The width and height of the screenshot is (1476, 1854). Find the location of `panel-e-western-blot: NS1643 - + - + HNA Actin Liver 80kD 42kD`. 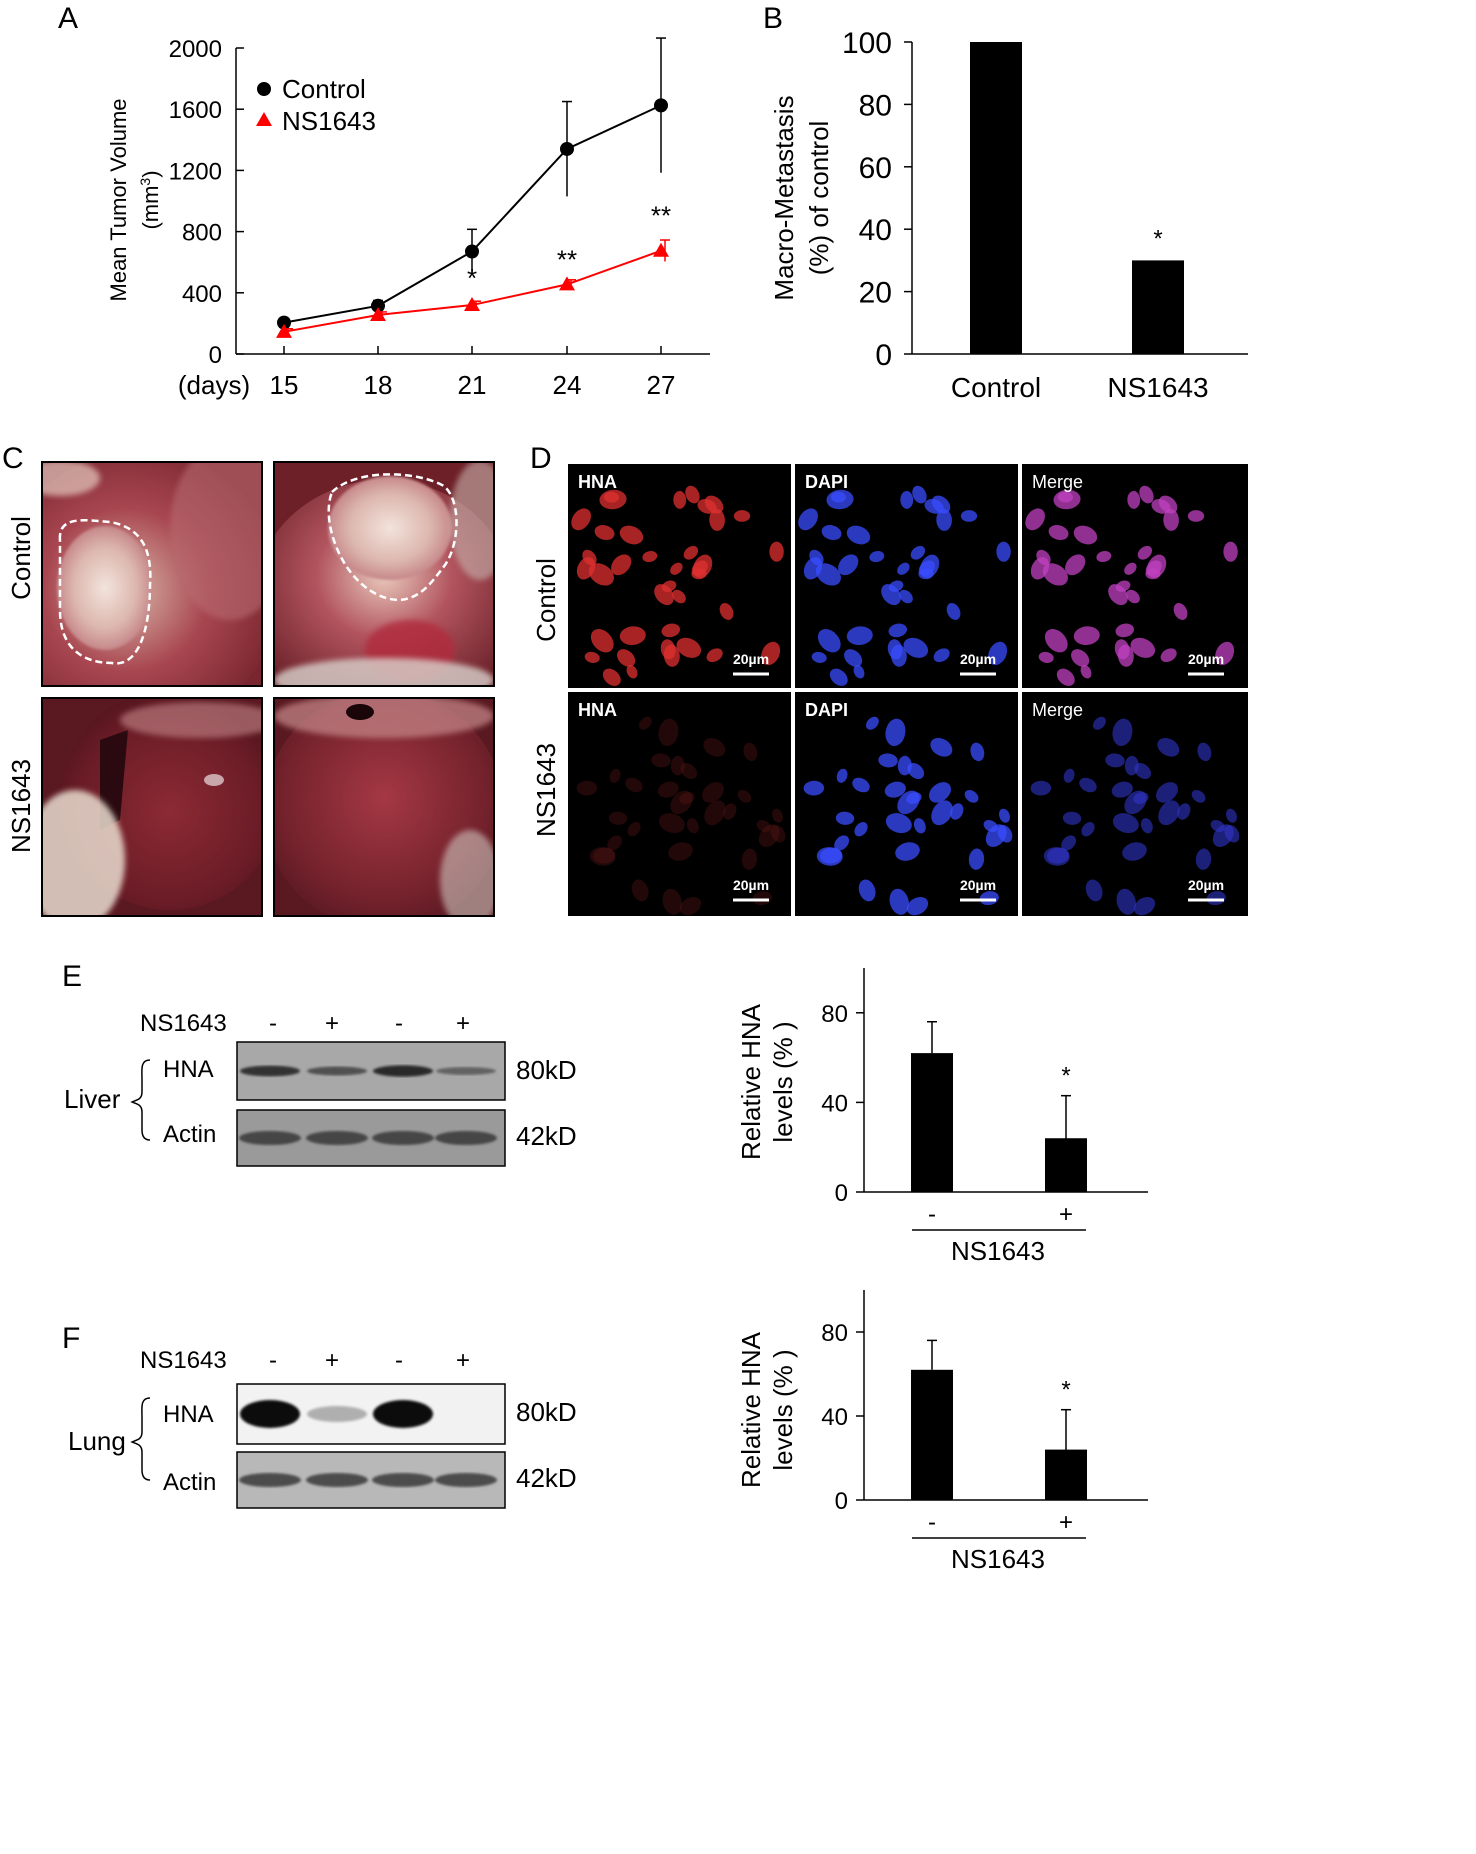

panel-e-western-blot: NS1643 - + - + HNA Actin Liver 80kD 42kD is located at coordinates (320, 1088).